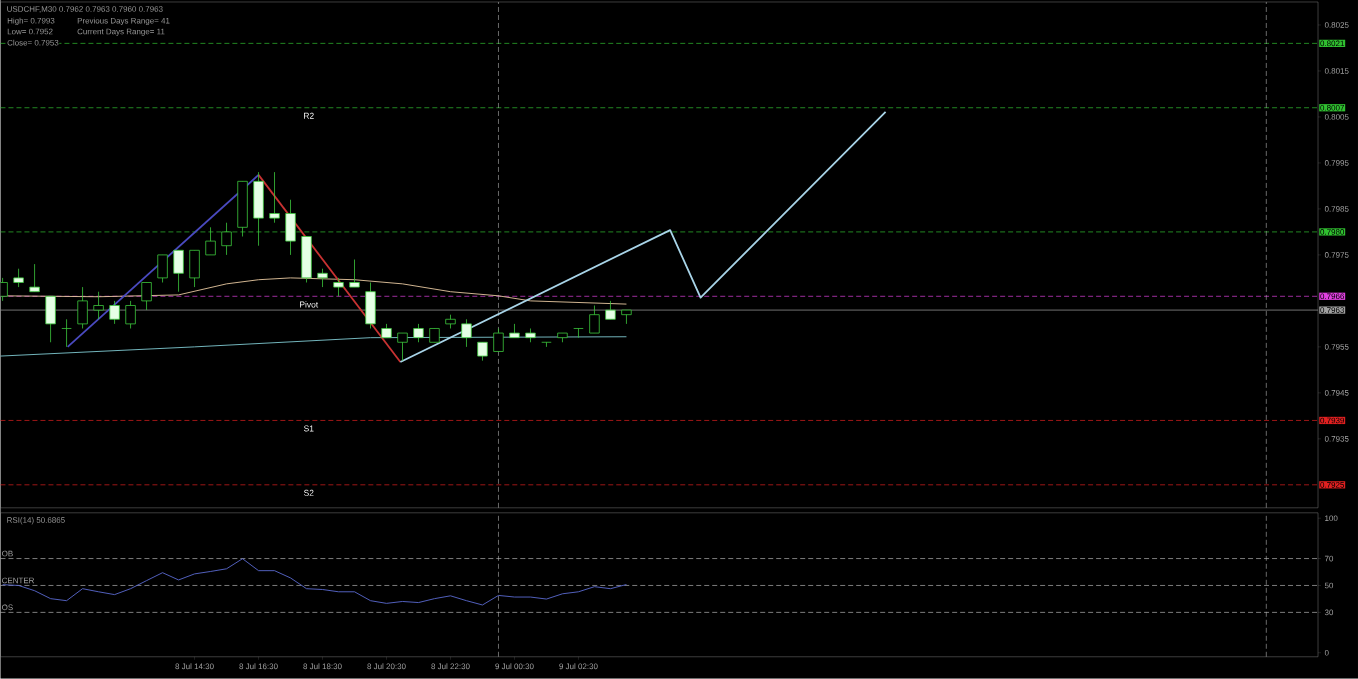 This screenshot has height=679, width=1358. Describe the element at coordinates (309, 304) in the screenshot. I see `ref-line-label: Pivot` at that location.